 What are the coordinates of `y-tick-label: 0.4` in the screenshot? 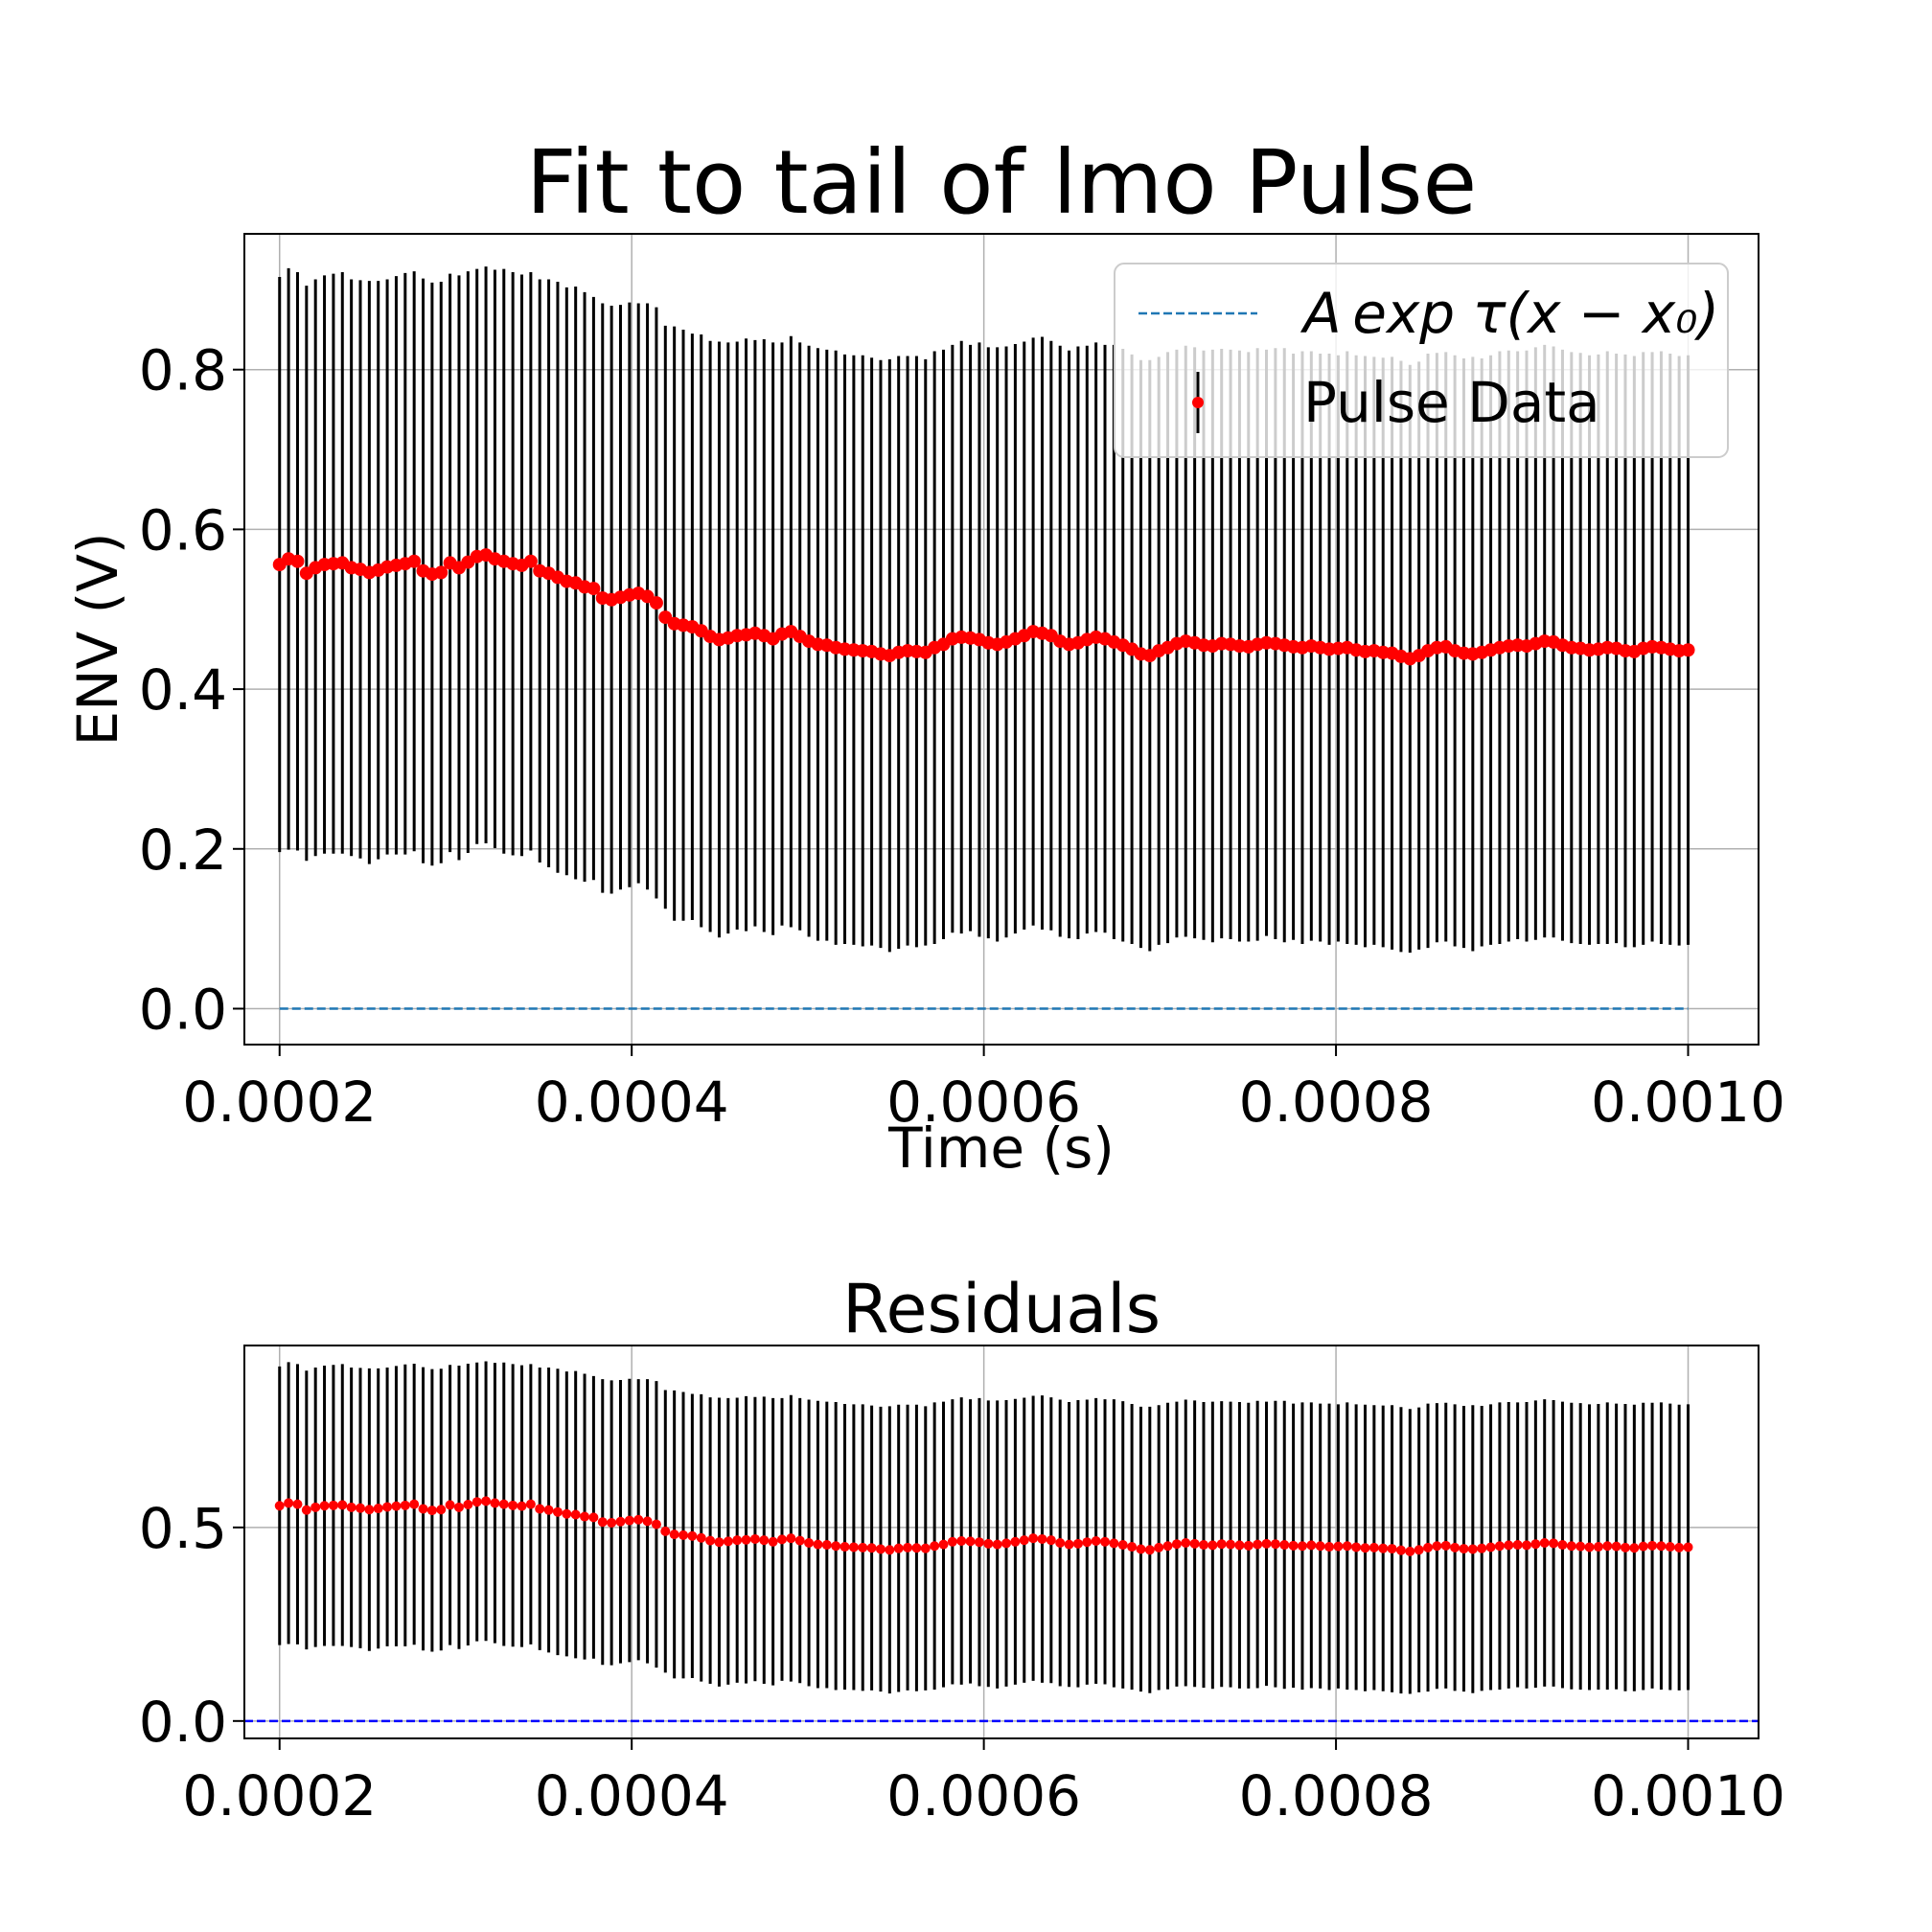 It's located at (183, 690).